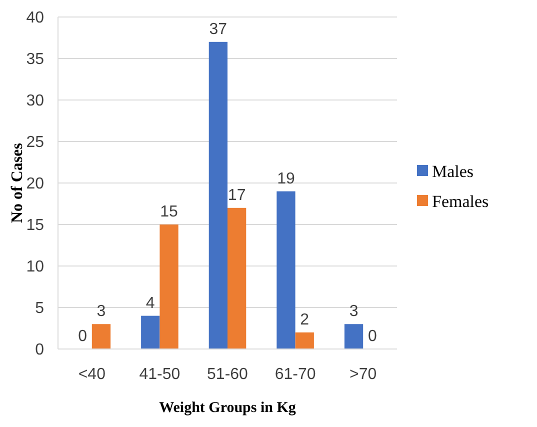  I want to click on x-axis-title: Weight Groups in Kg, so click(227, 408).